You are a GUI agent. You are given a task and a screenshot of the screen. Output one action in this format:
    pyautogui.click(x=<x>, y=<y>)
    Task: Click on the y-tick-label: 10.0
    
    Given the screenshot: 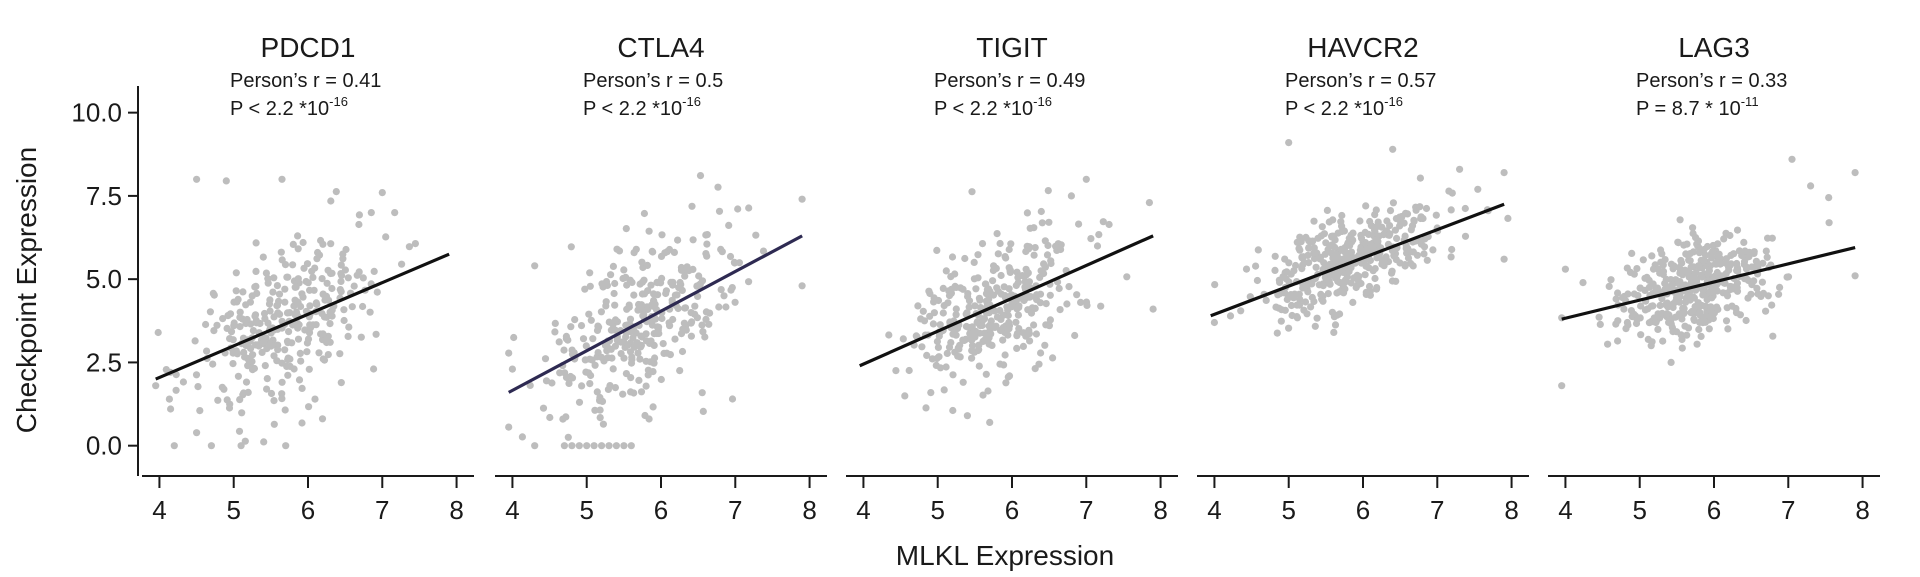 What is the action you would take?
    pyautogui.click(x=96, y=113)
    